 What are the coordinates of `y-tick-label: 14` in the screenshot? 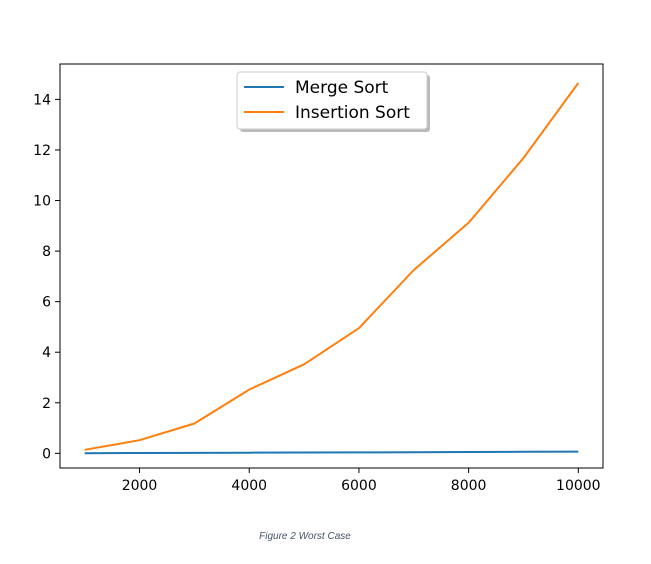 It's located at (42, 100).